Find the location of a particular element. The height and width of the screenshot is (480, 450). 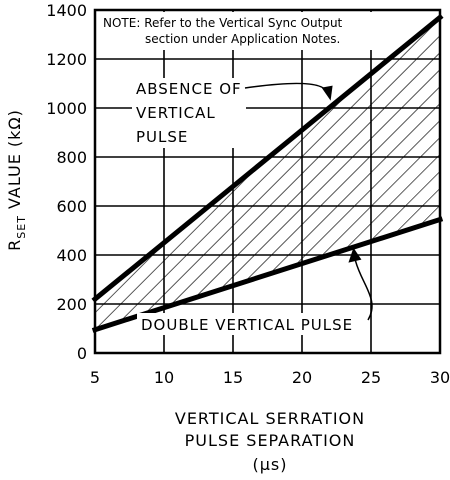

y-tick-label: 600 is located at coordinates (71, 206).